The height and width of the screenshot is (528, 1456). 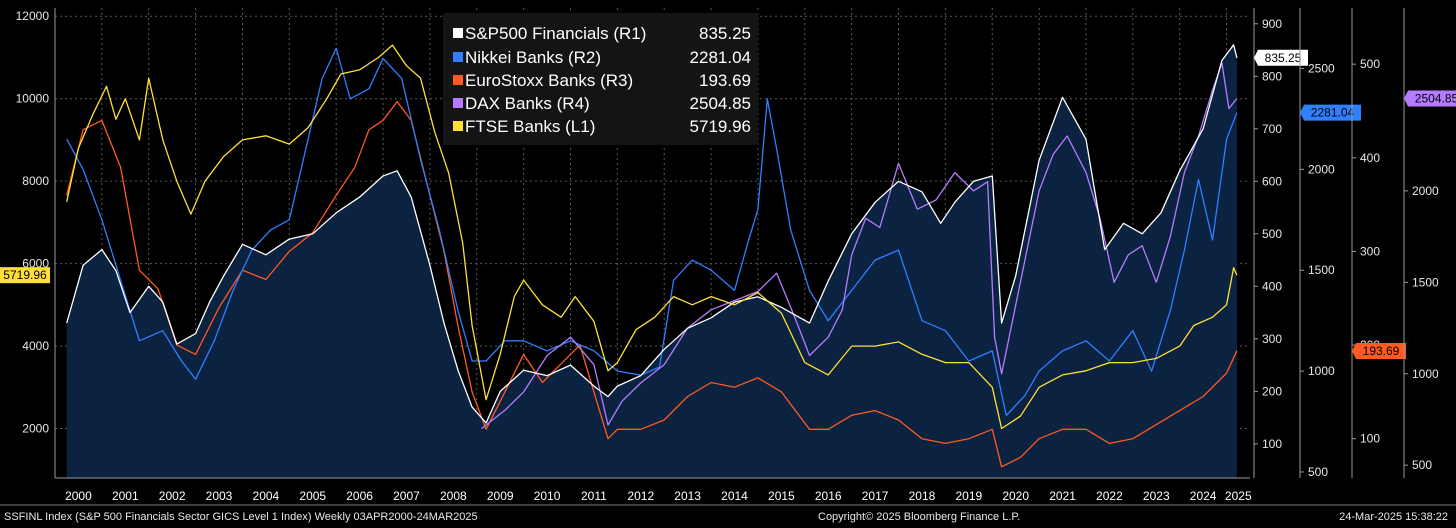 What do you see at coordinates (1321, 270) in the screenshot?
I see `y-tick-label-r2: 1500` at bounding box center [1321, 270].